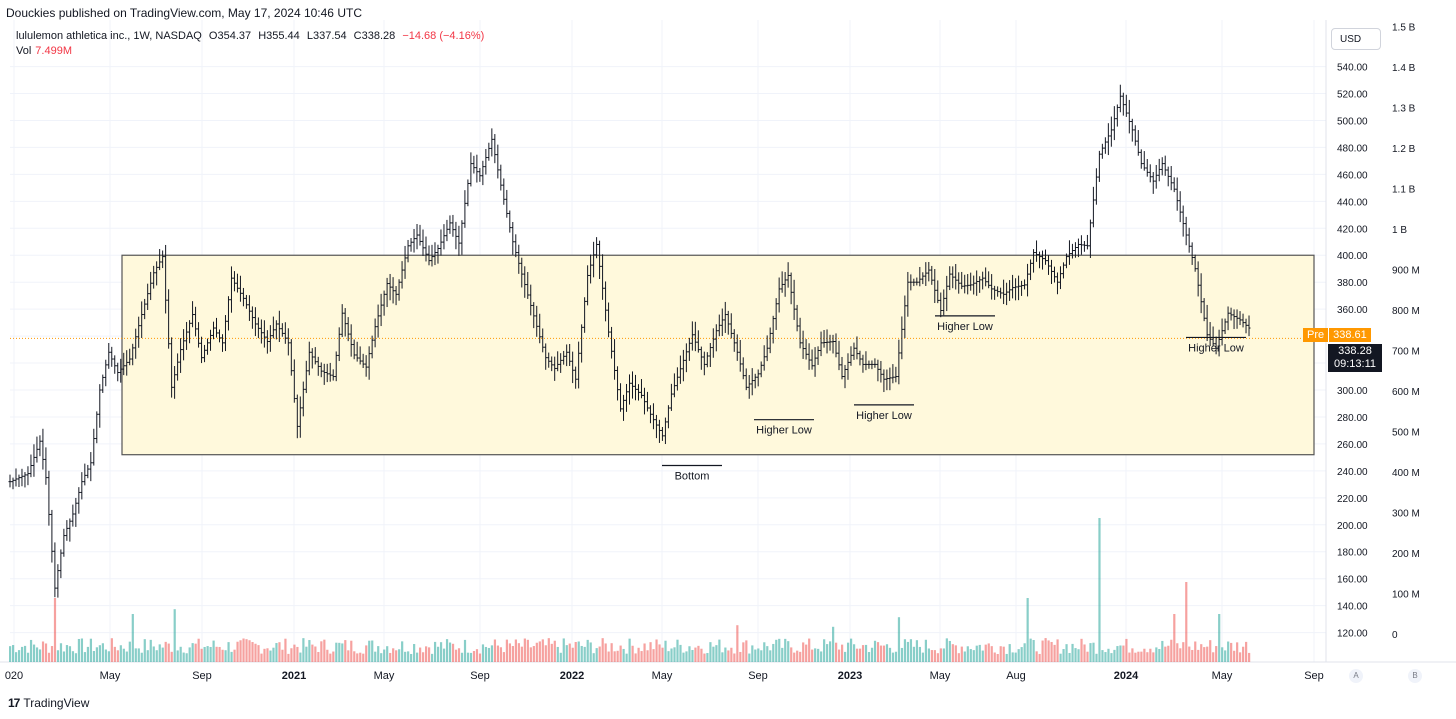  Describe the element at coordinates (1415, 676) in the screenshot. I see `log-scale-button: B` at that location.